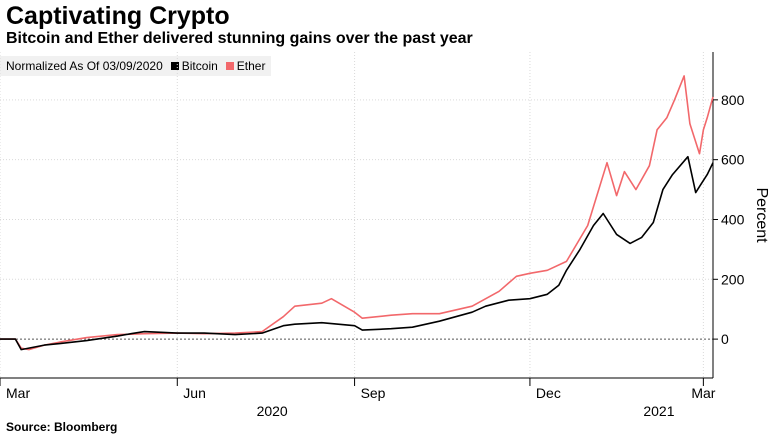 The image size is (775, 435). I want to click on x-year-label: 2021, so click(658, 411).